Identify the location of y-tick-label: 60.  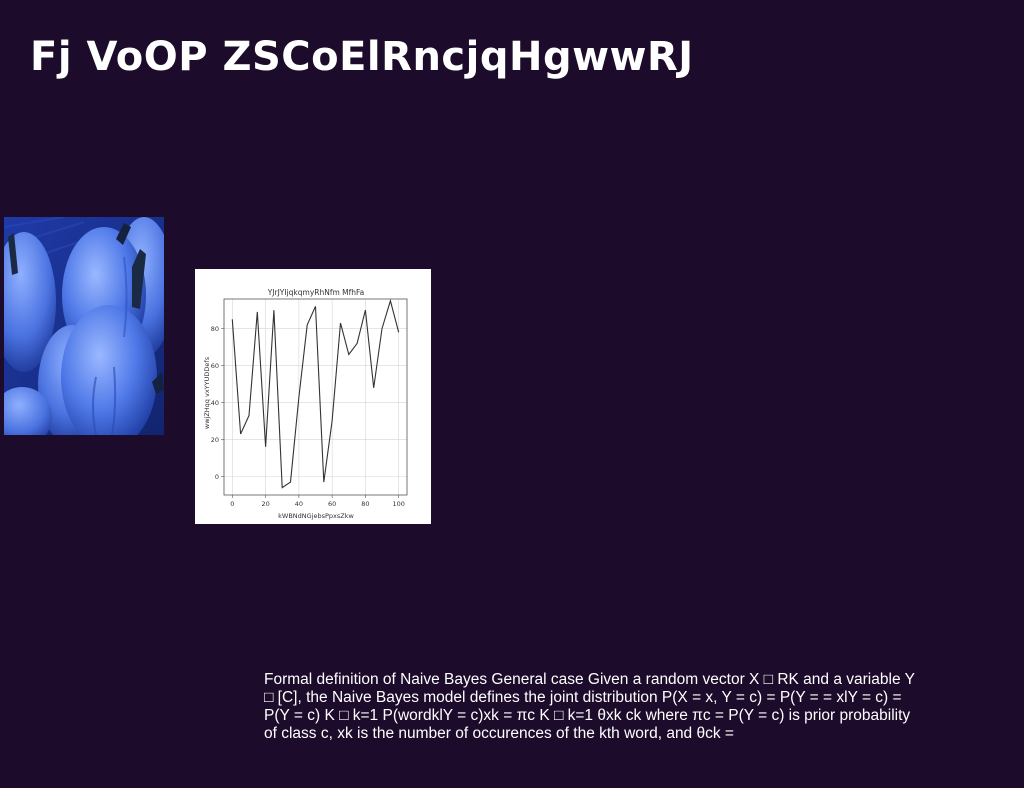
(215, 366).